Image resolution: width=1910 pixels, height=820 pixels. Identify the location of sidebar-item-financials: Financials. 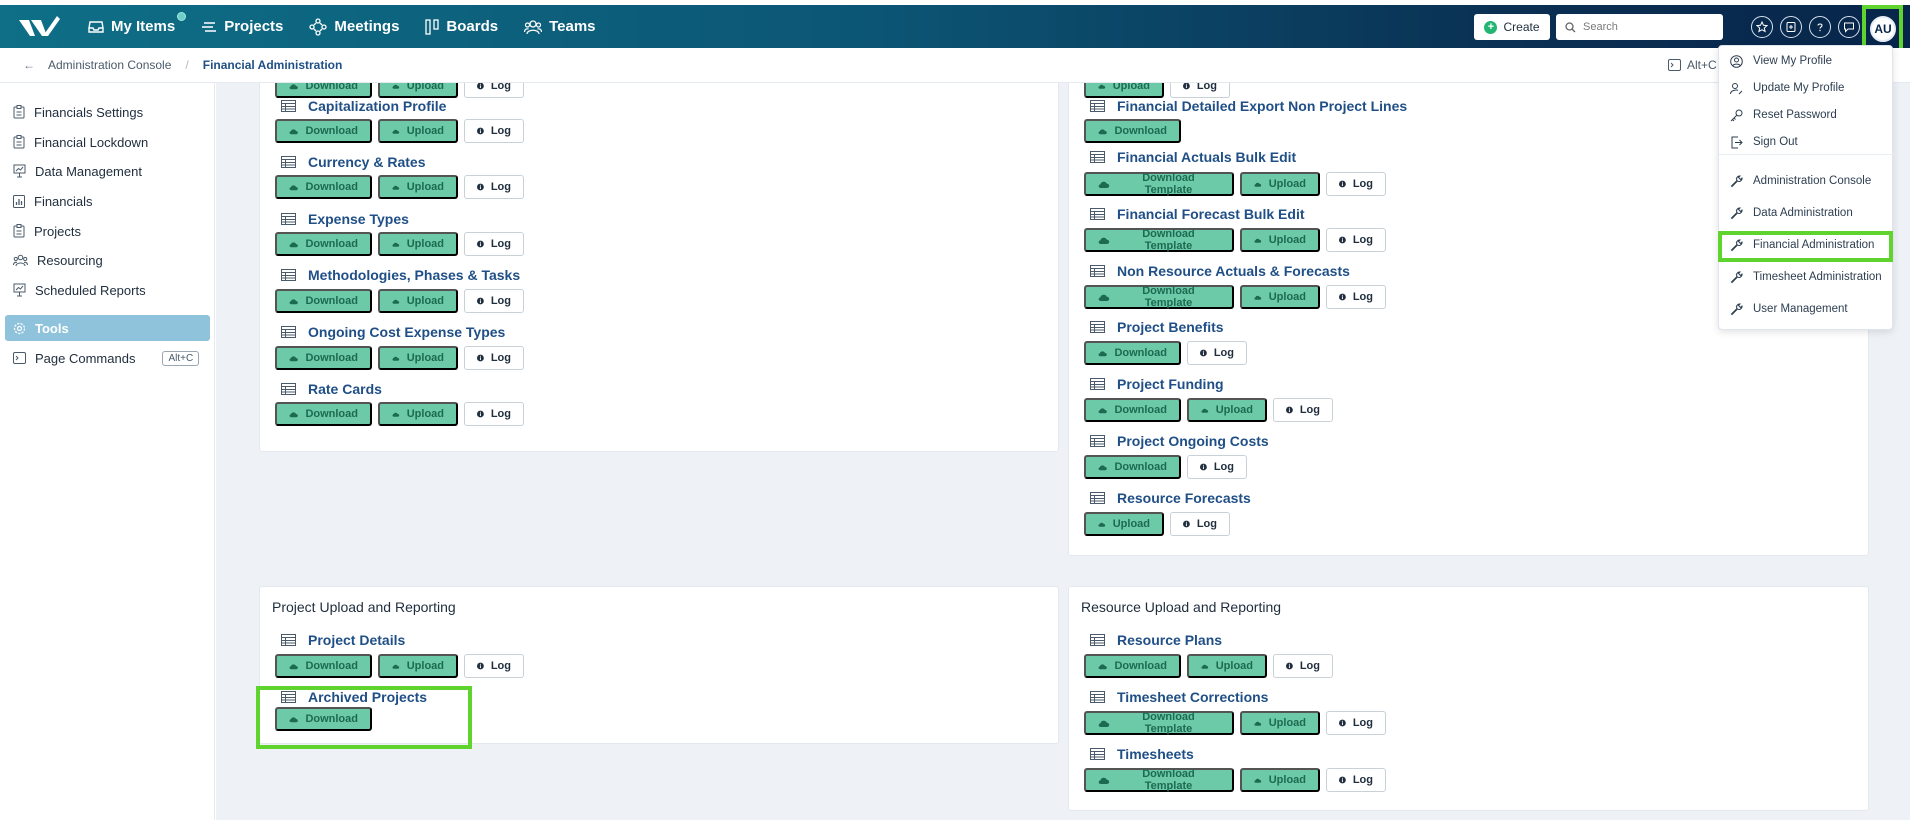
(107, 201).